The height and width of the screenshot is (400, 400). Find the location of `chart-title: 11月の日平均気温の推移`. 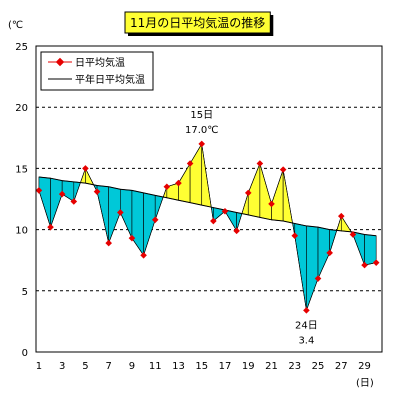

chart-title: 11月の日平均気温の推移 is located at coordinates (199, 23).